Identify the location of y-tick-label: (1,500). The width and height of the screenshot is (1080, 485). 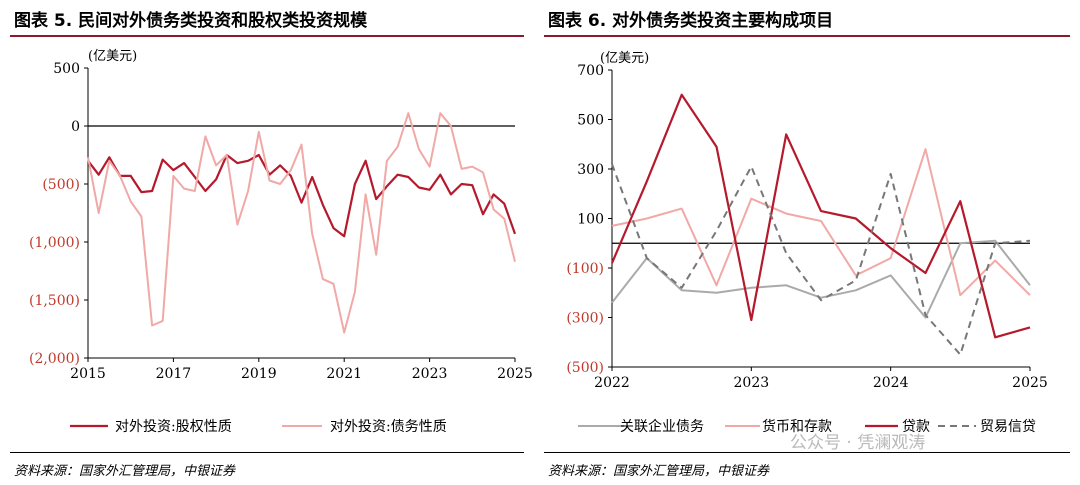
(54, 301).